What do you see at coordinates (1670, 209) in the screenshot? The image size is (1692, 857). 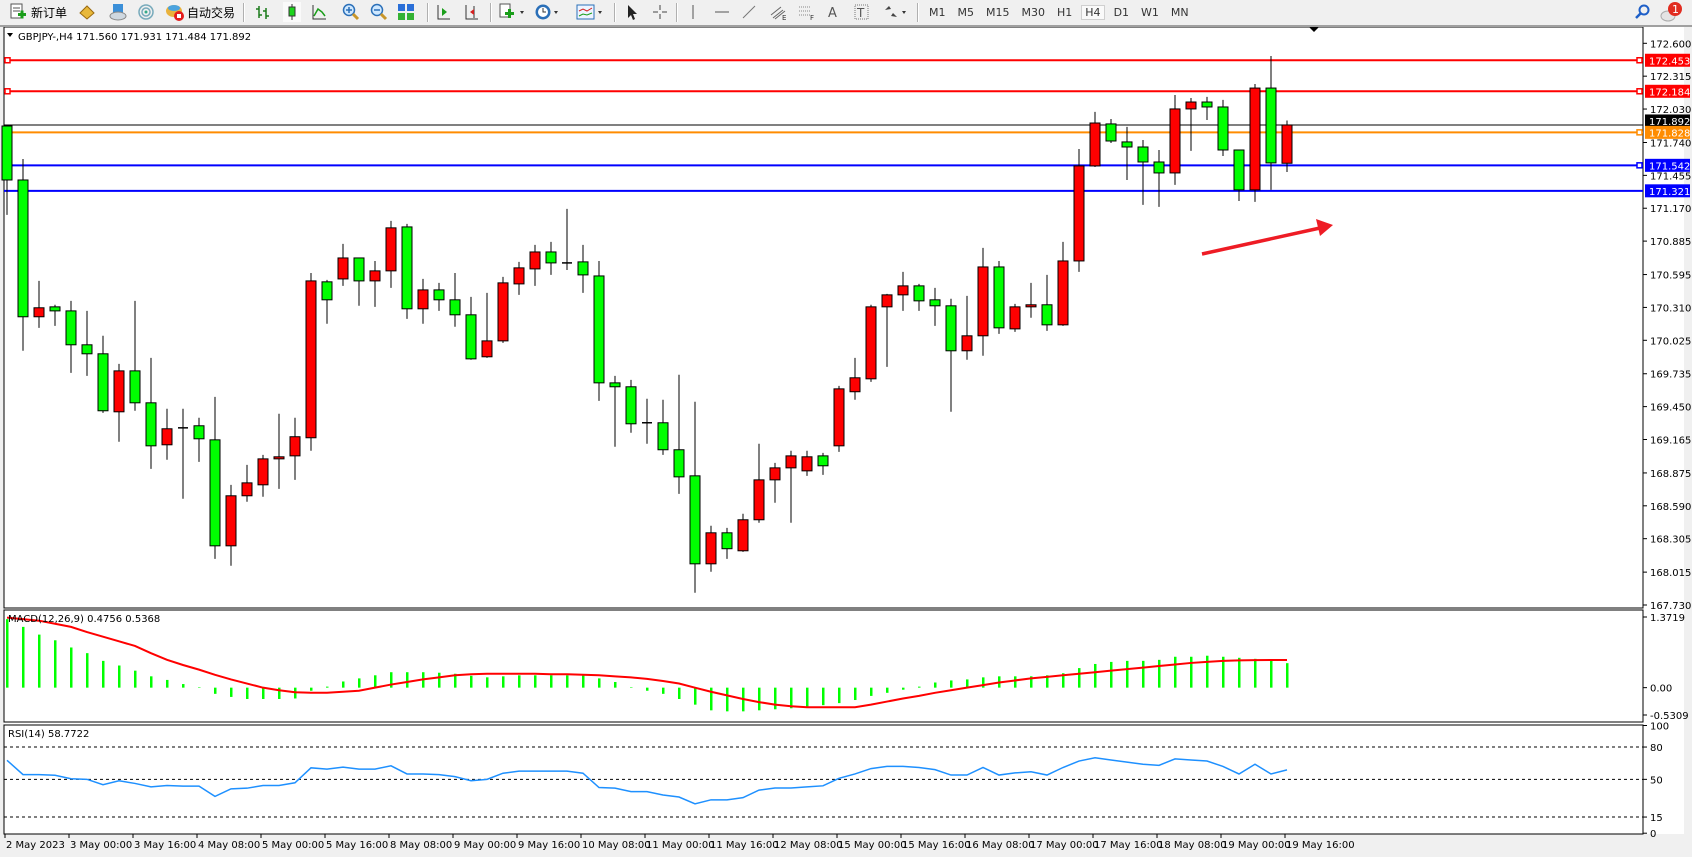 I see `price-tick-label: 171.170` at bounding box center [1670, 209].